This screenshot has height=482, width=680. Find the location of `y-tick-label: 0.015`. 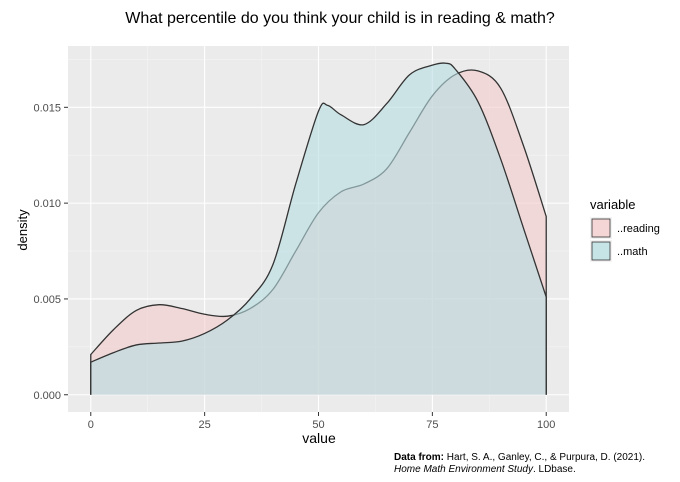

y-tick-label: 0.015 is located at coordinates (47, 108).